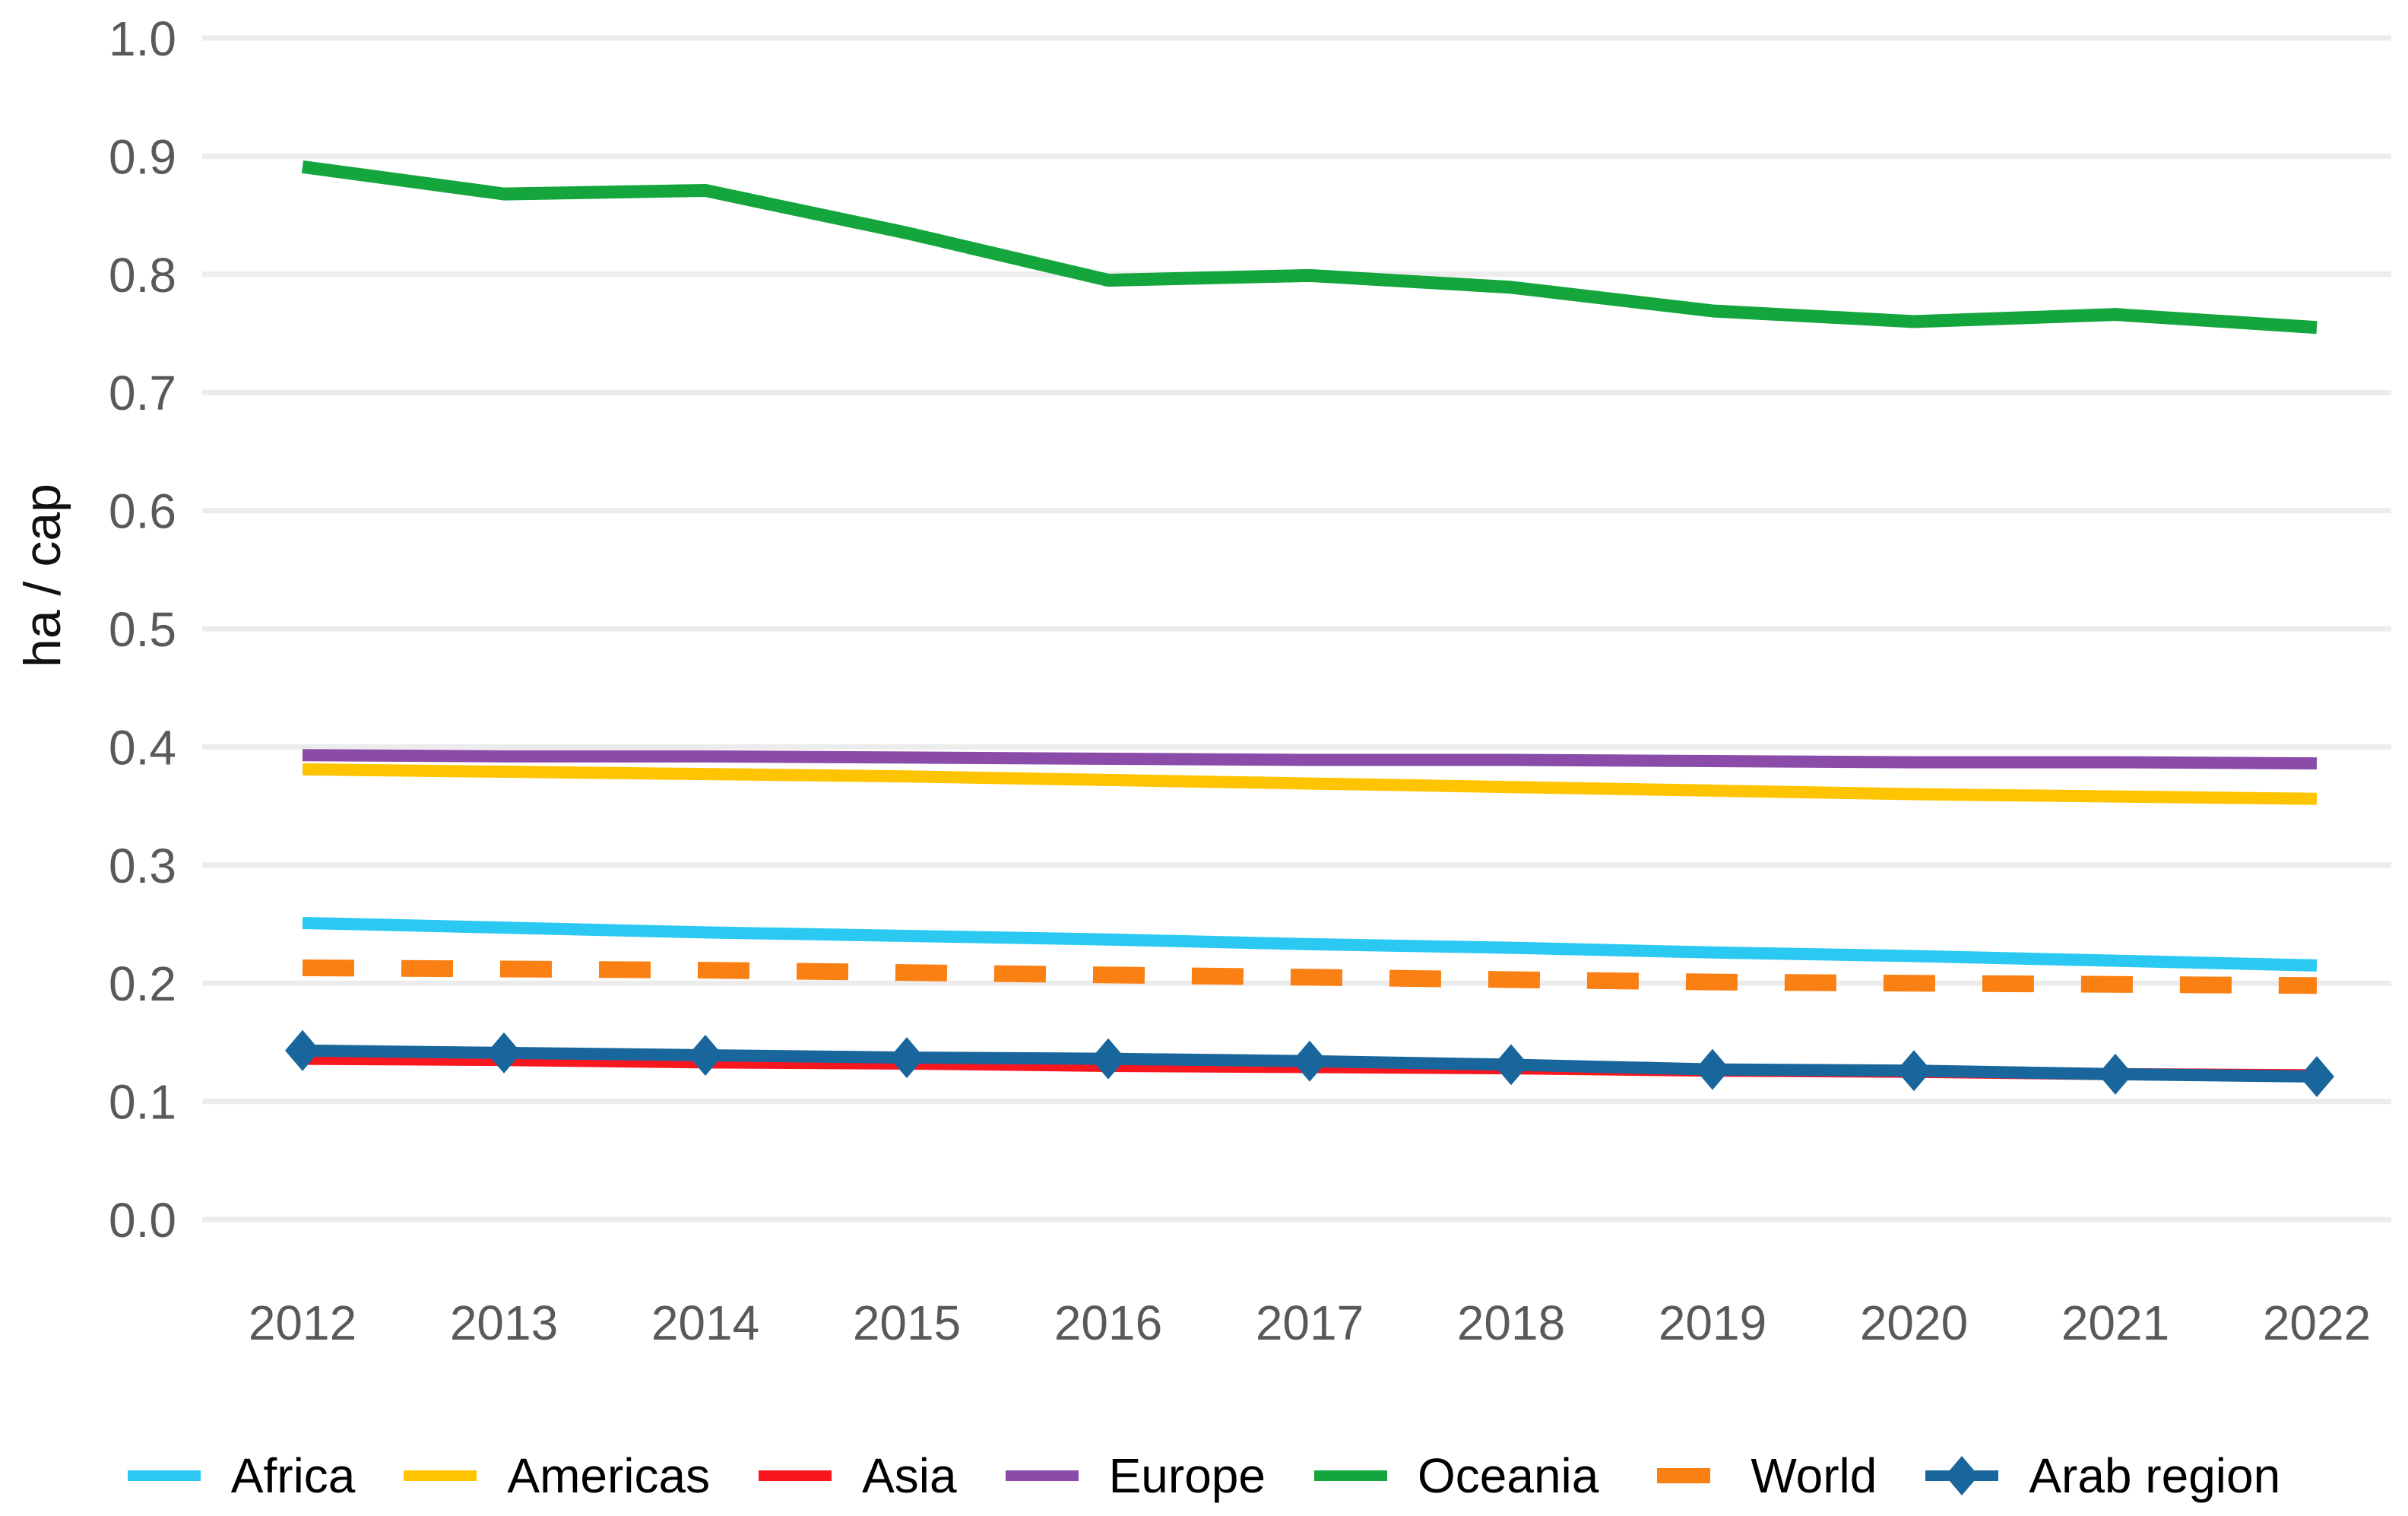 Image resolution: width=2408 pixels, height=1516 pixels. Describe the element at coordinates (142, 1102) in the screenshot. I see `y-tick-label-0.1: 0.1` at that location.